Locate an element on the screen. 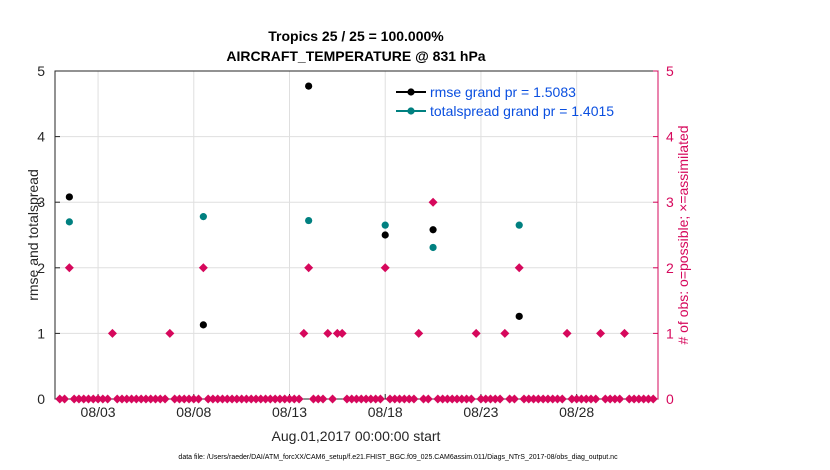 The height and width of the screenshot is (470, 830). y-left-tick-label: 2 is located at coordinates (41, 268).